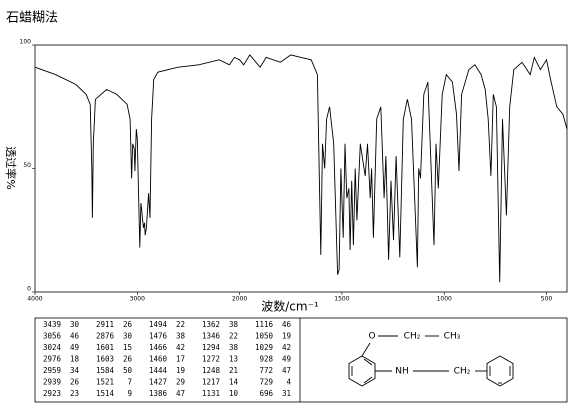  I want to click on peak-wavenumber: 1466, so click(158, 347).